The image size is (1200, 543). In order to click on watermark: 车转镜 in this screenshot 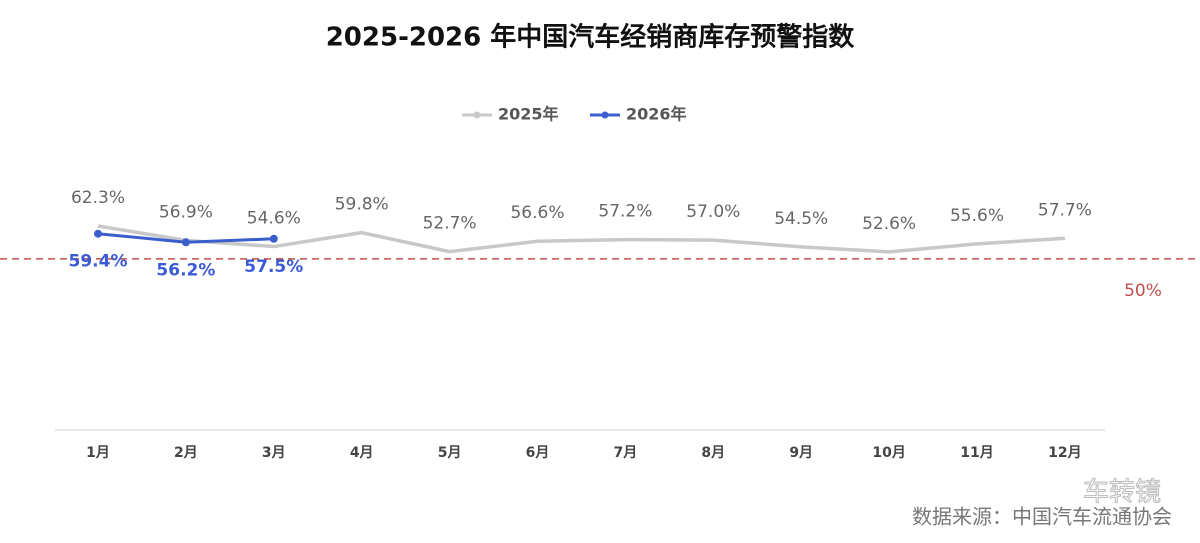, I will do `click(1122, 493)`.